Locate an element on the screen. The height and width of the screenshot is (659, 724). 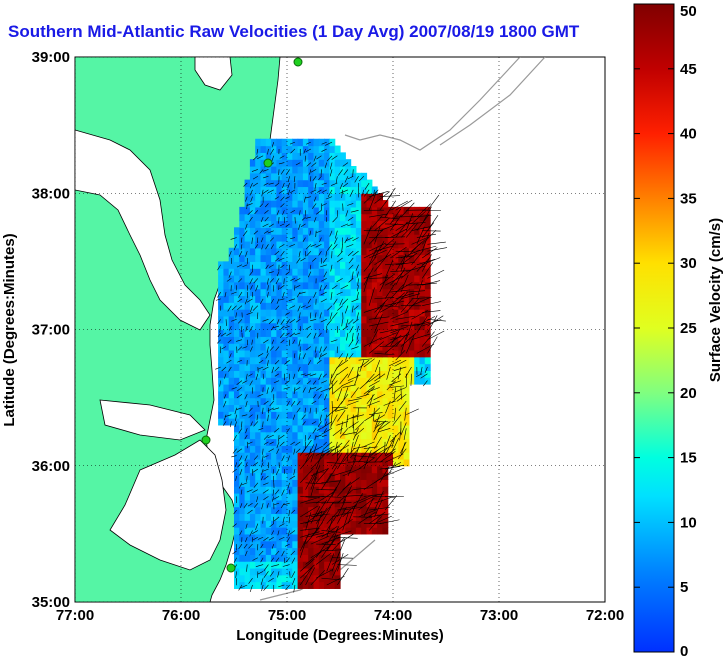
chesapeake-bay is located at coordinates (143, 230).